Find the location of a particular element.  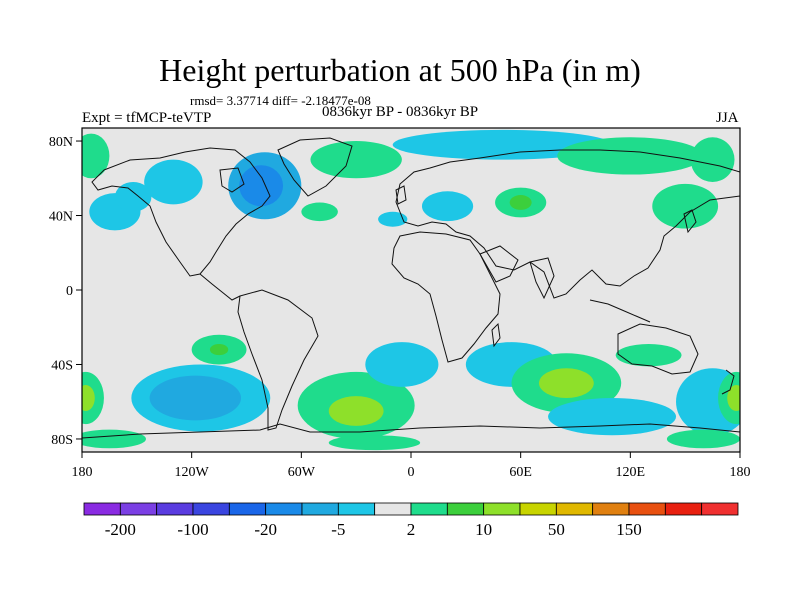

coastline-north-america is located at coordinates (181, 212).